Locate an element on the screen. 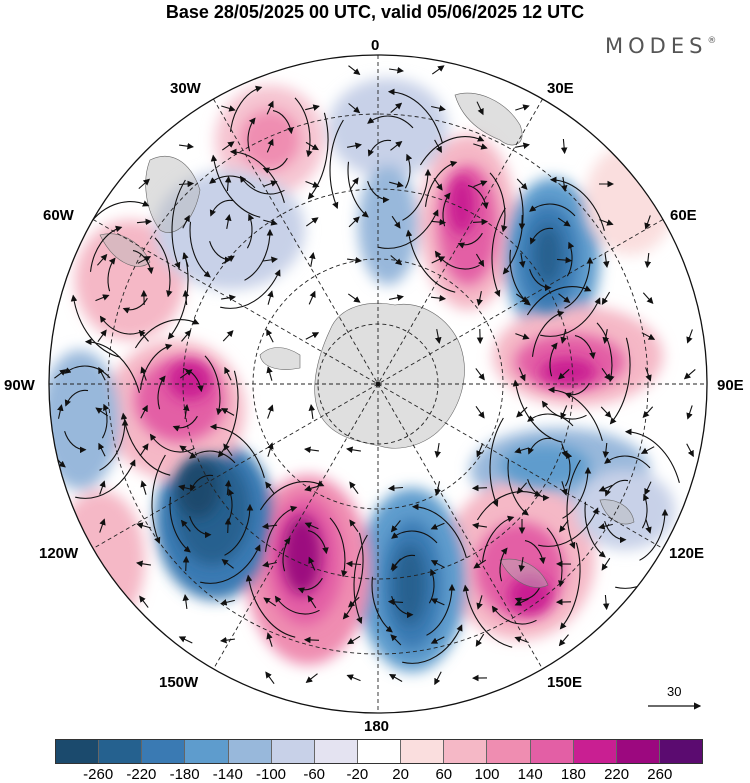 The width and height of the screenshot is (750, 783). colorbar-tick-label: -60 is located at coordinates (314, 774).